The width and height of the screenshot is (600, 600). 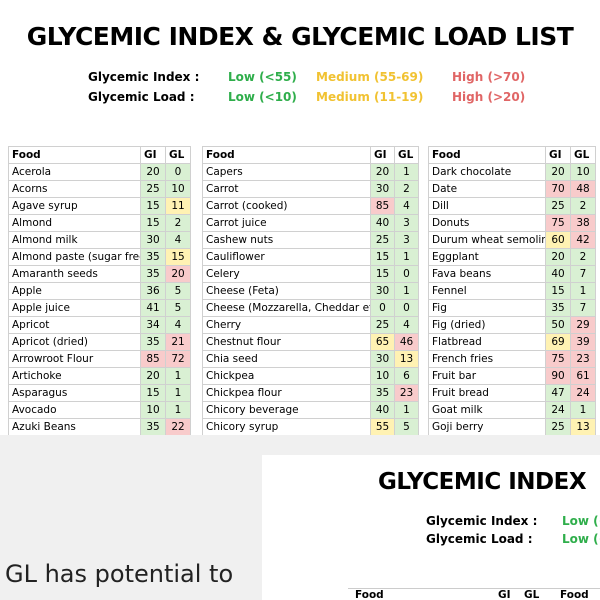 What do you see at coordinates (74, 172) in the screenshot?
I see `food-cell: Acerola` at bounding box center [74, 172].